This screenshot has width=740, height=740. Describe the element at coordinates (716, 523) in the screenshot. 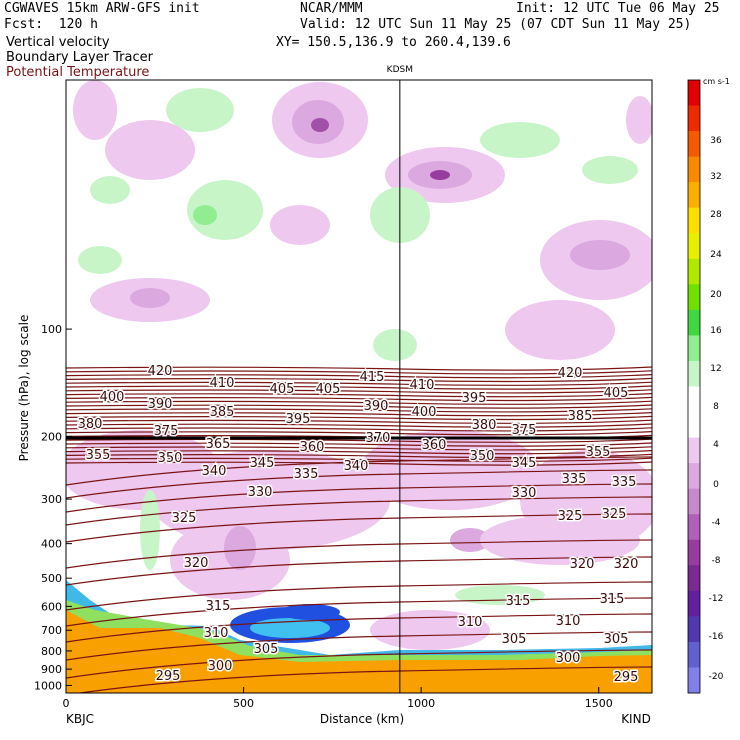

I see `colorbar-tick-label: -4` at that location.